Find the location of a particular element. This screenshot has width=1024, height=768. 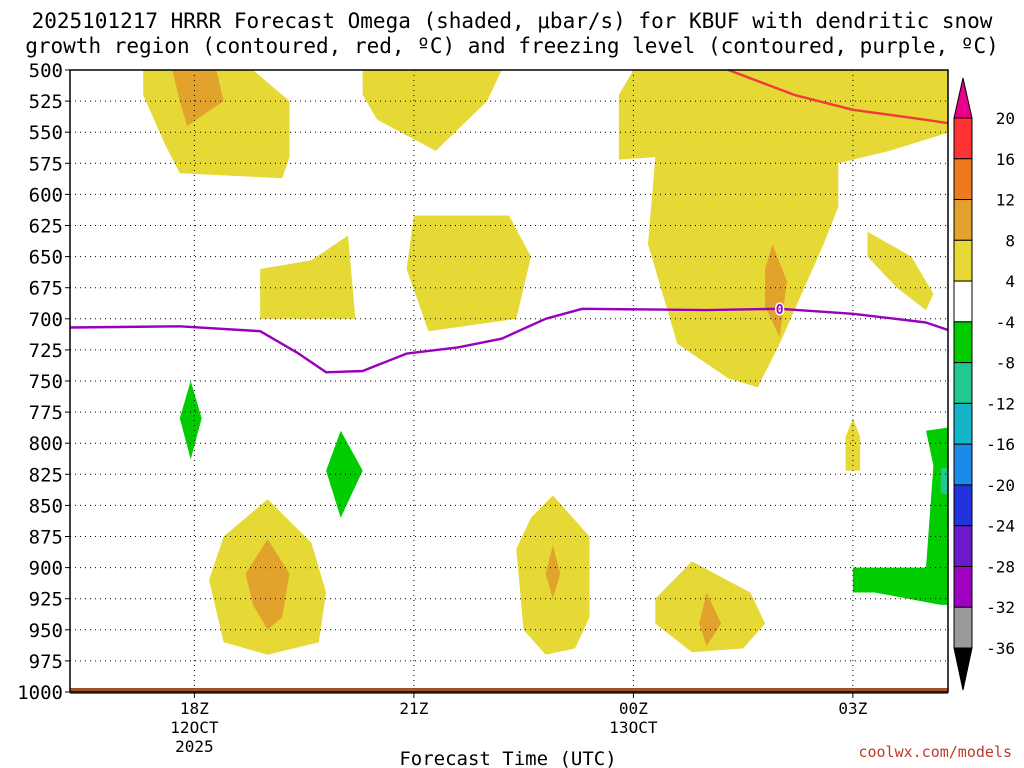

y-tick-label: 900 is located at coordinates (46, 569).